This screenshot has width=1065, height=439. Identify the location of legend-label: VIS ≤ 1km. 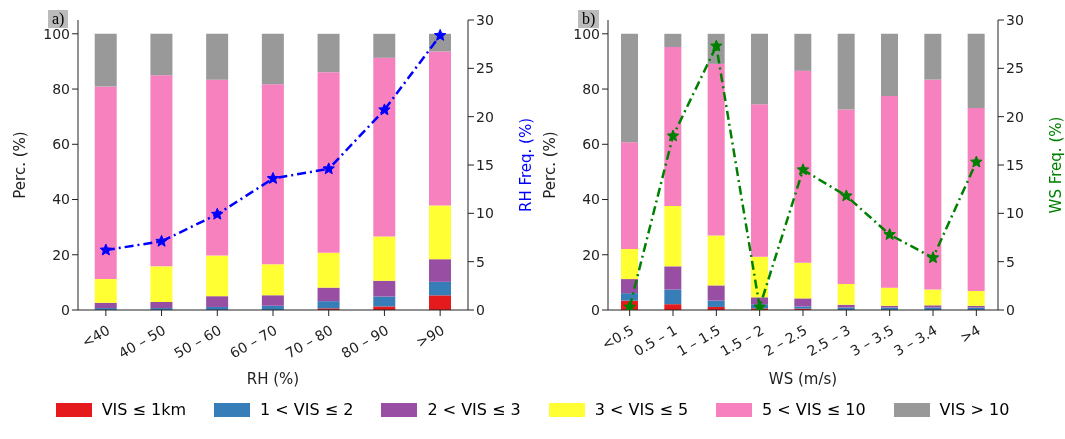
(144, 409).